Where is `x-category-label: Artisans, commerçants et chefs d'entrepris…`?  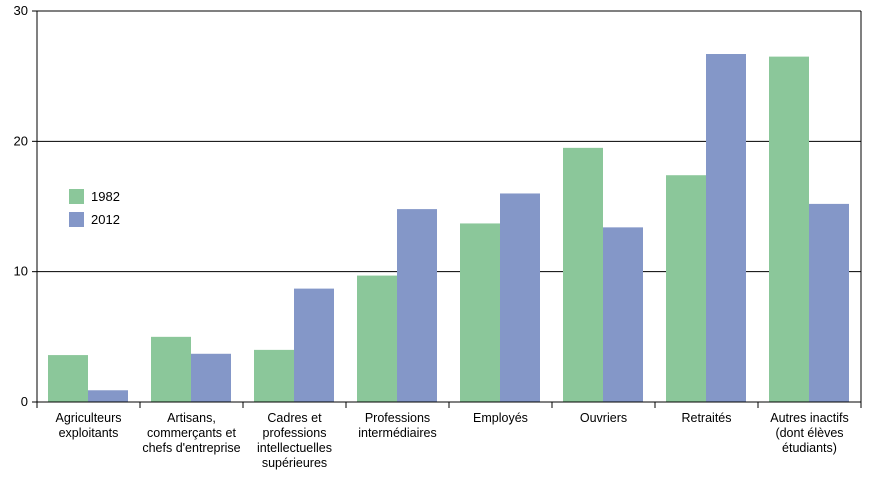
x-category-label: Artisans, commerçants et chefs d'entrepris… is located at coordinates (191, 433).